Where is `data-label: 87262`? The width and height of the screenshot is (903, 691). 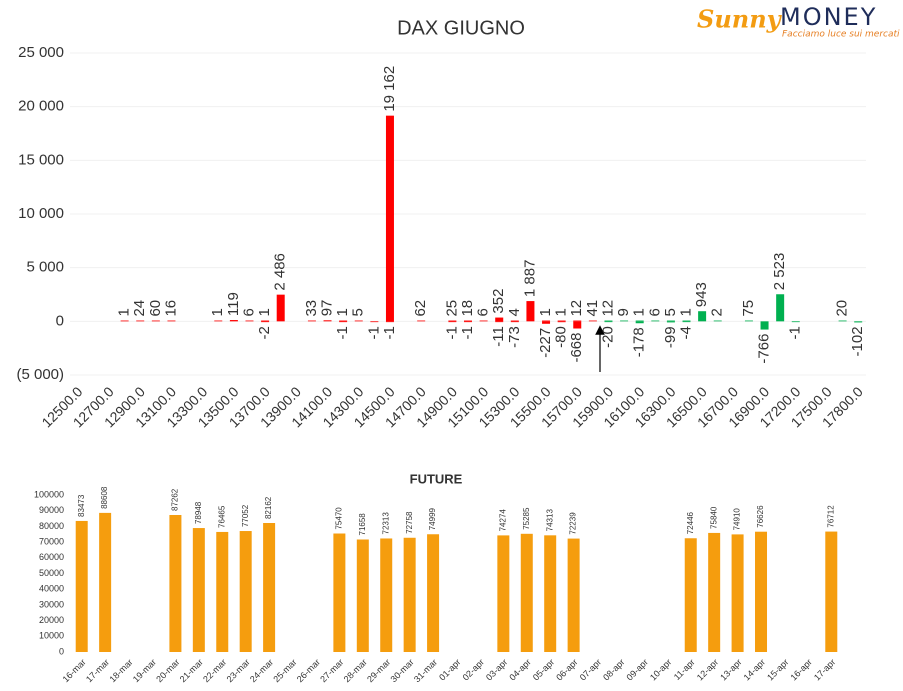
data-label: 87262 is located at coordinates (175, 499).